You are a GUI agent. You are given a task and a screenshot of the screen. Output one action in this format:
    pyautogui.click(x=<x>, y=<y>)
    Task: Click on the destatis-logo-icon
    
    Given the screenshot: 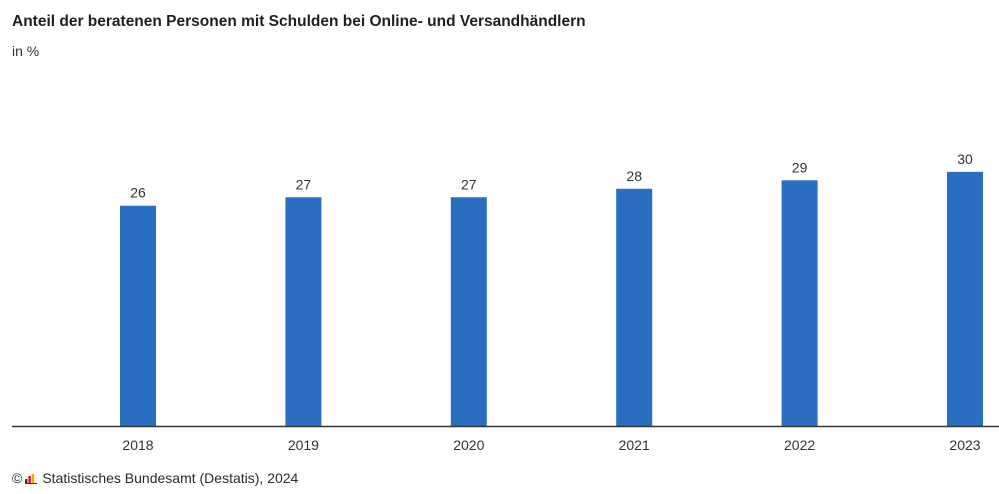 What is the action you would take?
    pyautogui.click(x=31, y=479)
    